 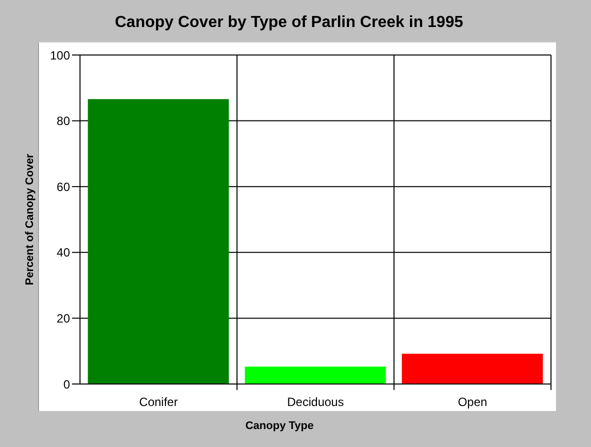 What do you see at coordinates (30, 219) in the screenshot?
I see `y-axis-title: Percent of Canopy Cover` at bounding box center [30, 219].